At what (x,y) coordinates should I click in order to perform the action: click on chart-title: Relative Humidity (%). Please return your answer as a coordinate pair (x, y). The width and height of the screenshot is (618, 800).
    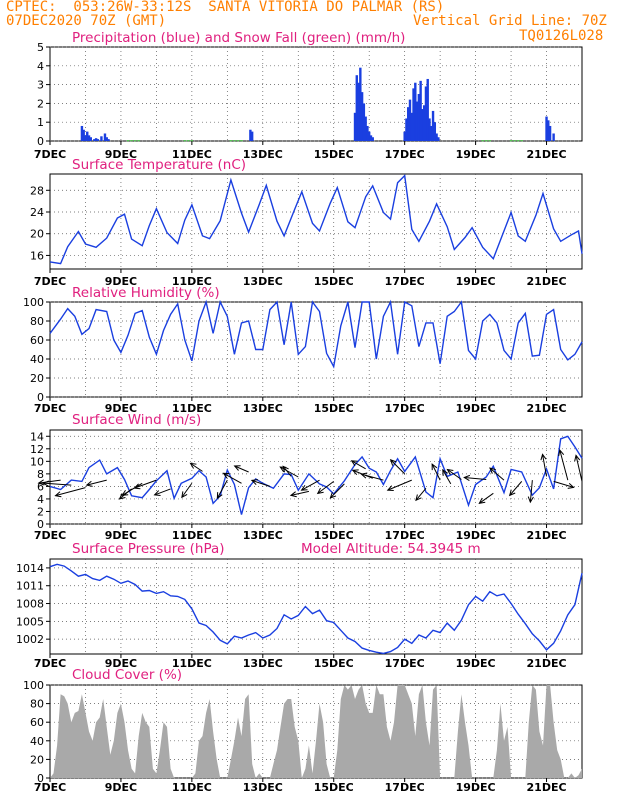
    Looking at the image, I should click on (146, 293).